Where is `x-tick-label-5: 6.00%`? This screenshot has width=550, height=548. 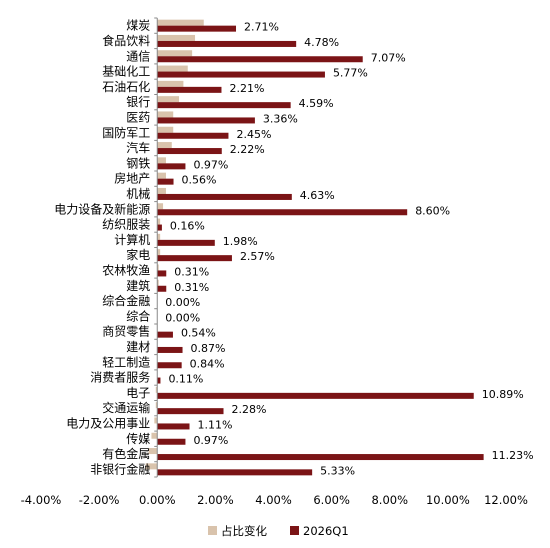
x-tick-label-5: 6.00% is located at coordinates (331, 500).